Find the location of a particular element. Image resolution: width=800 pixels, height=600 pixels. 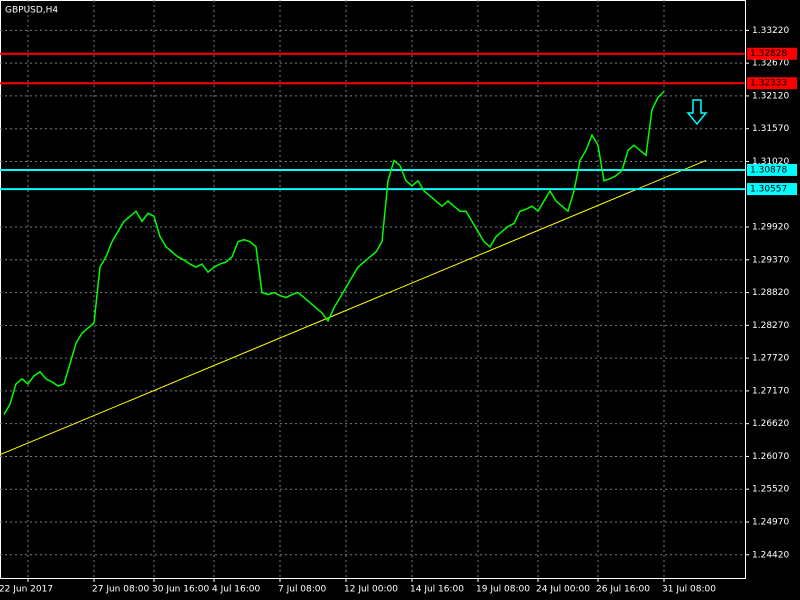

y-tick-label: 1.25520 is located at coordinates (770, 490).